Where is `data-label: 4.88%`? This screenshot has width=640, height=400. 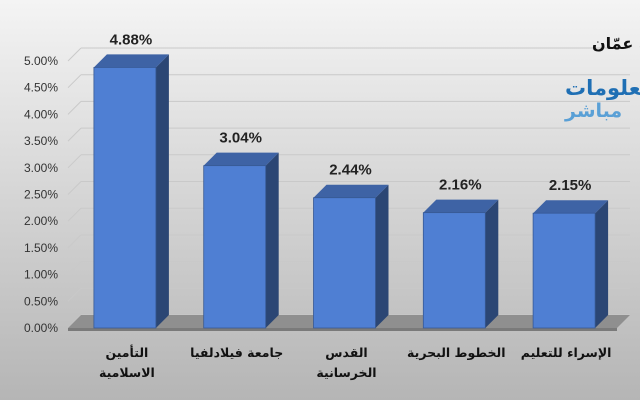
data-label: 4.88% is located at coordinates (131, 39).